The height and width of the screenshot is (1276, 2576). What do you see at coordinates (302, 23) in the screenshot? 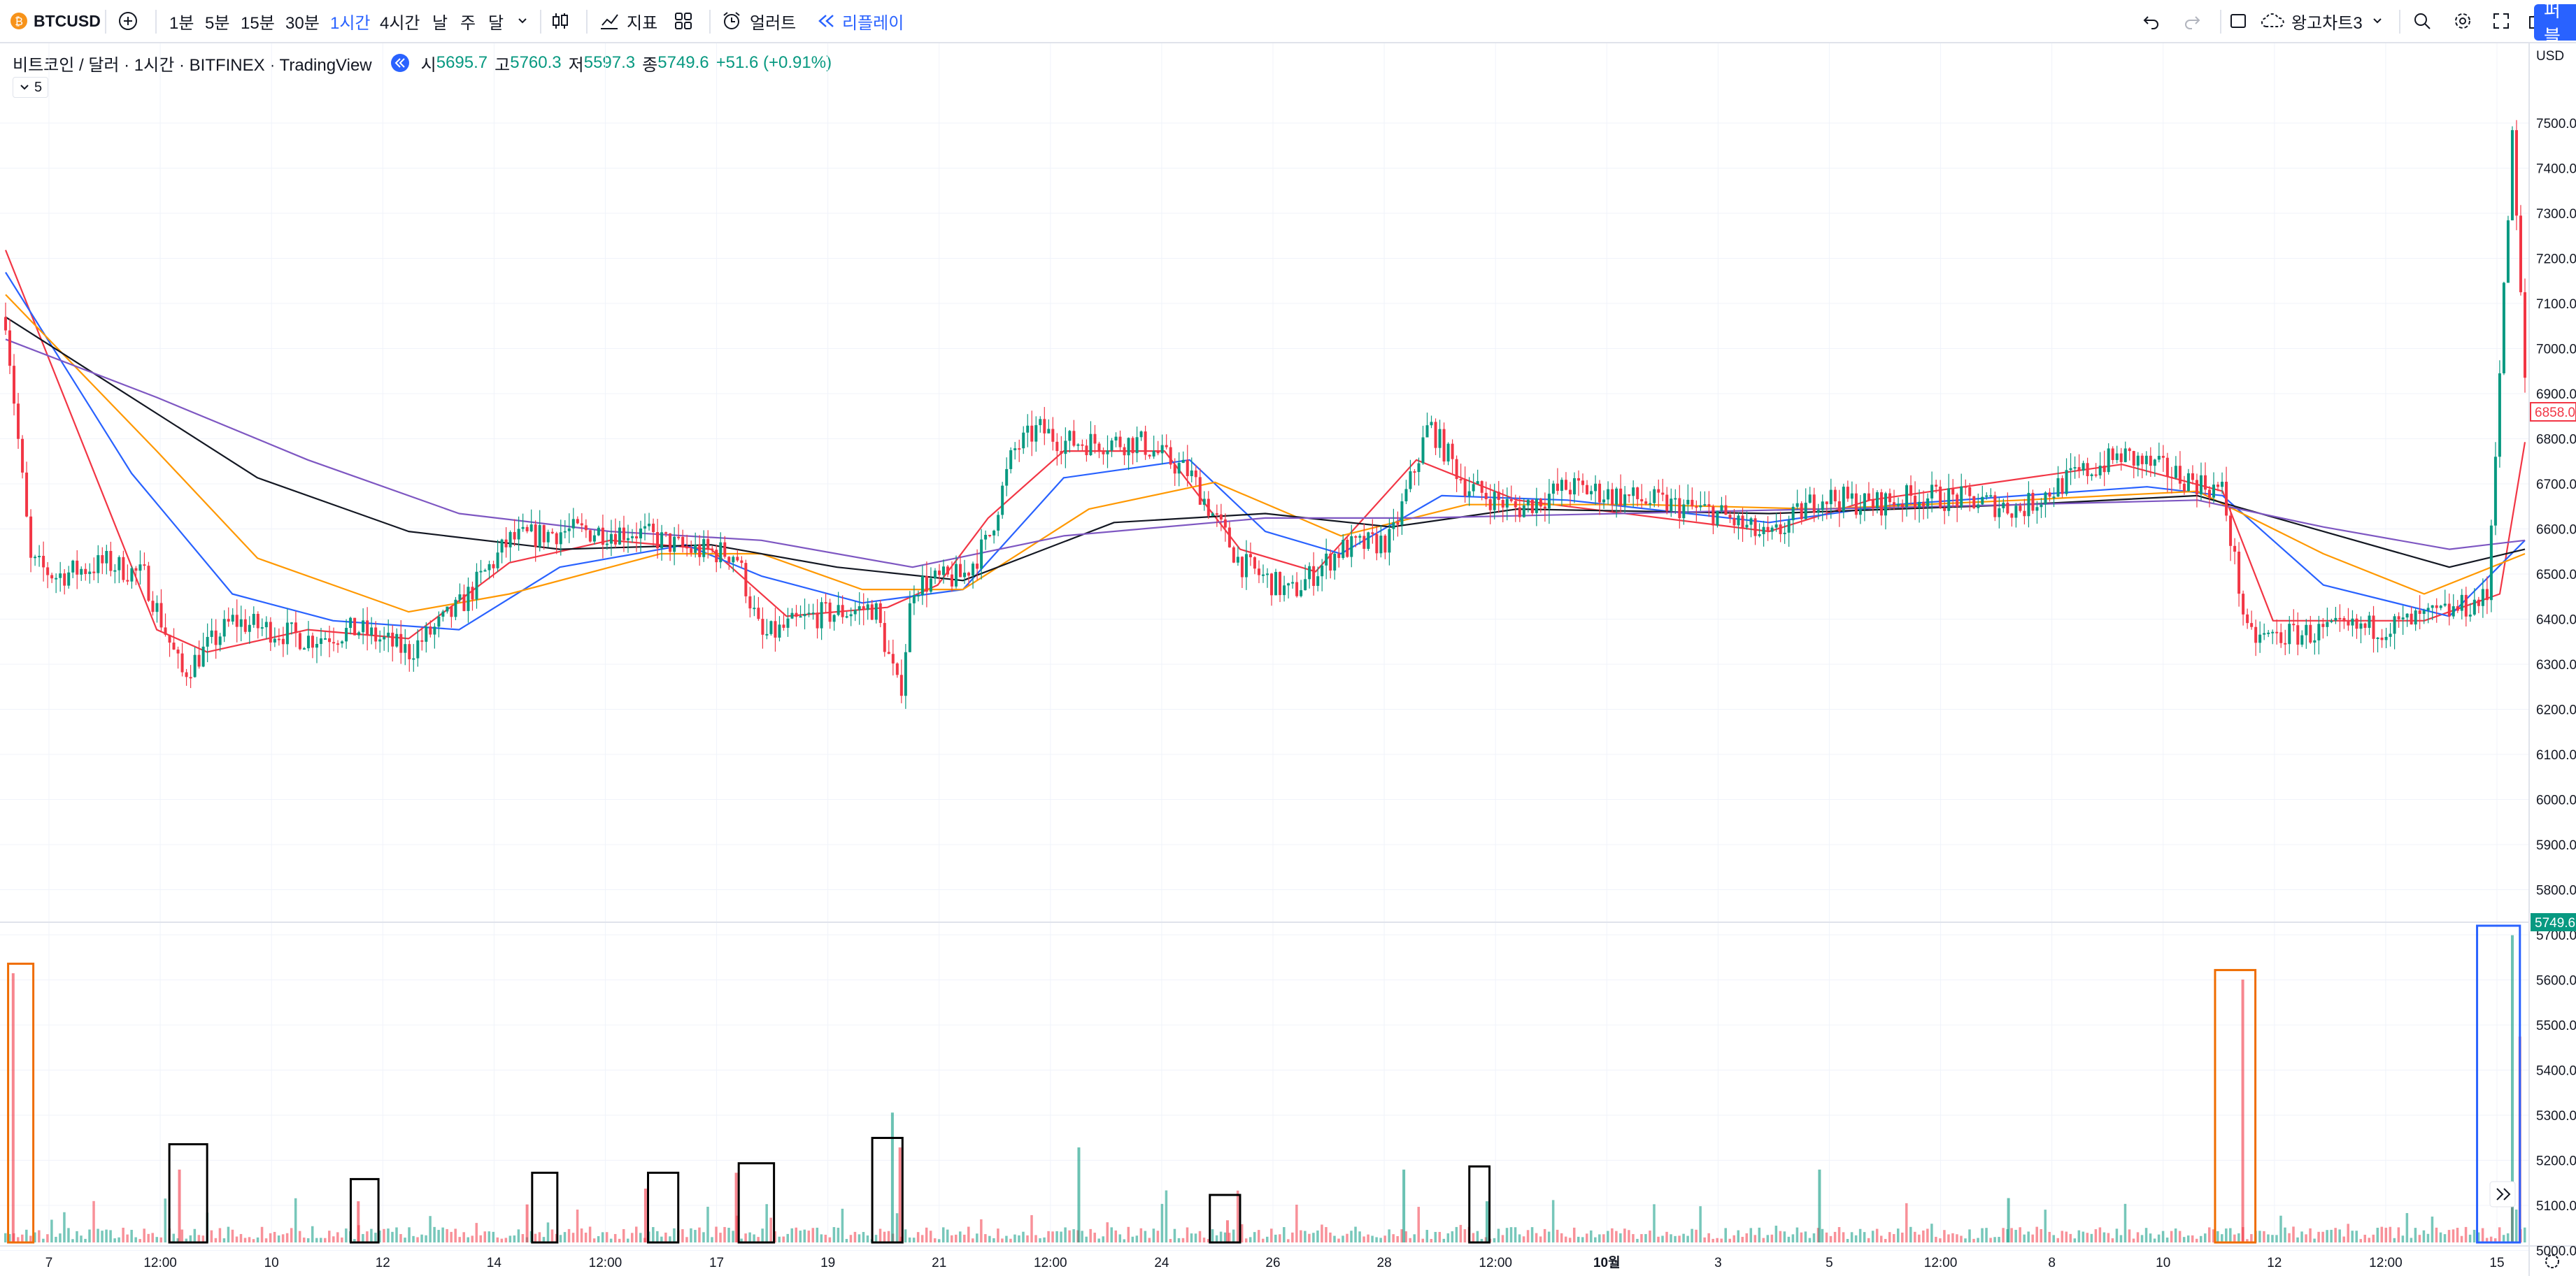
I see `interval-30m: 30분` at bounding box center [302, 23].